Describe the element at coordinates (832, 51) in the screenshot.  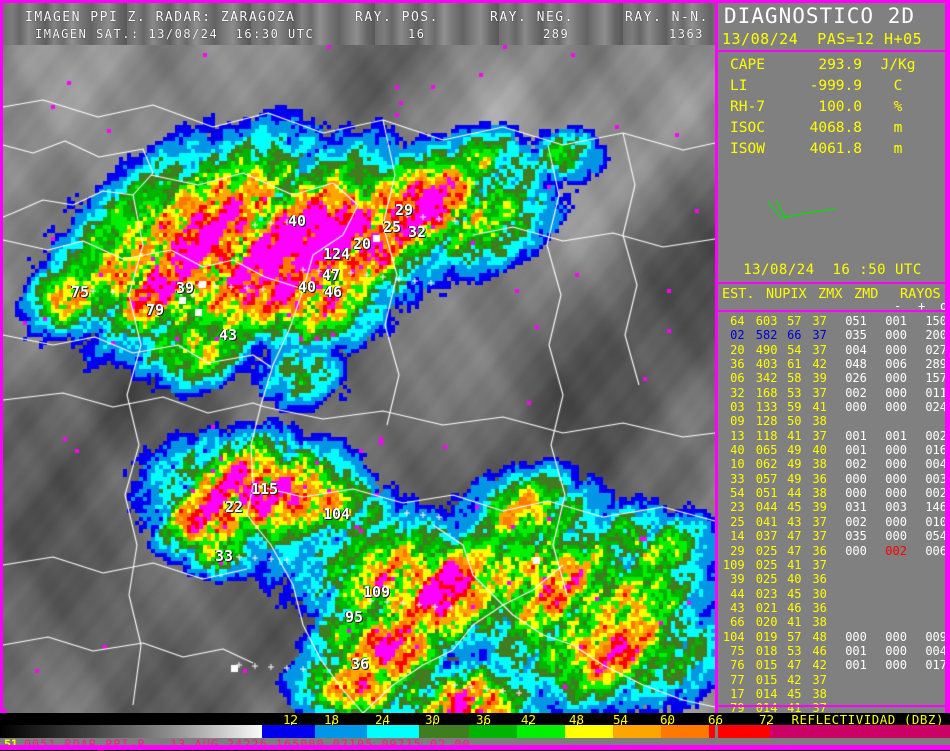
I see `diag-title-underline` at that location.